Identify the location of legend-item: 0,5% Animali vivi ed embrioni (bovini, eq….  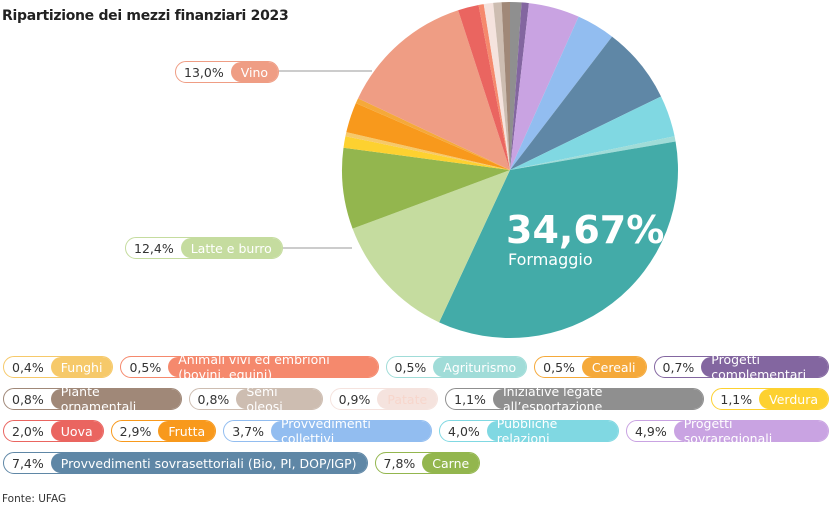
(249, 367).